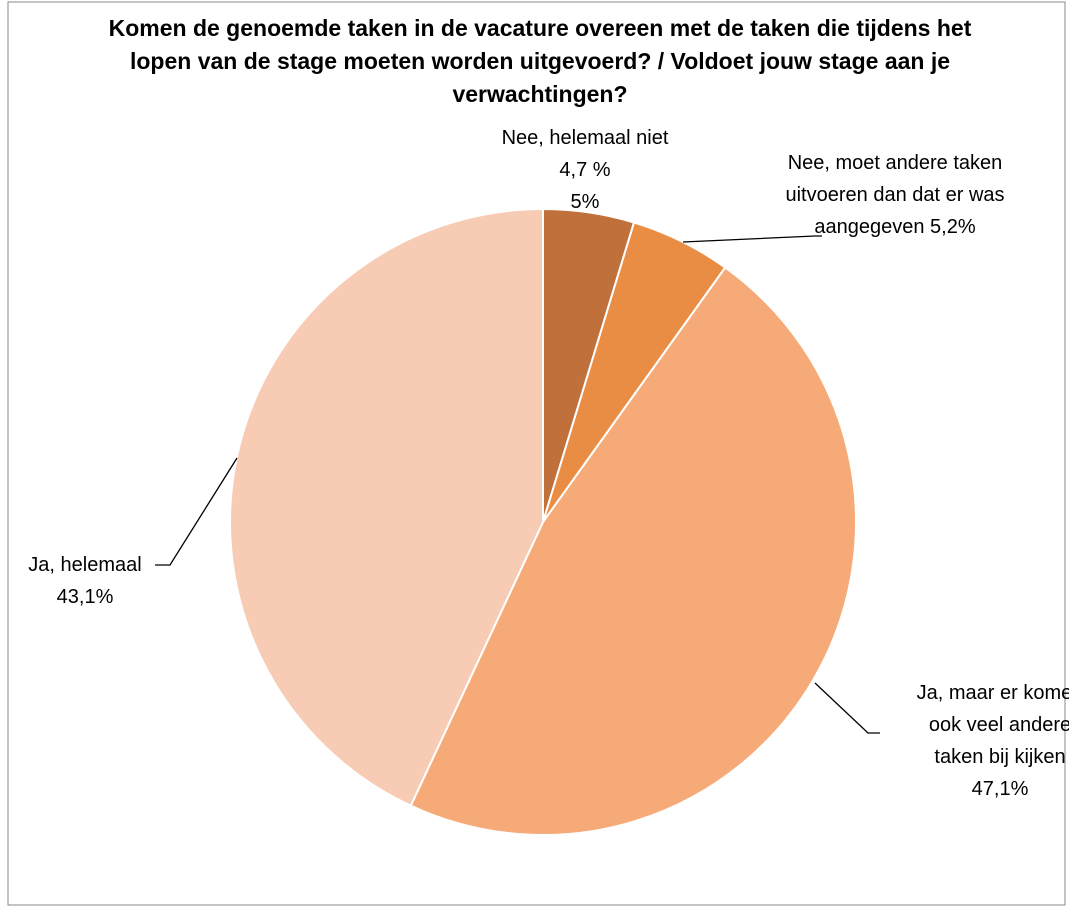 The width and height of the screenshot is (1069, 908). What do you see at coordinates (585, 154) in the screenshot?
I see `category-label: Nee, helemaal niet 4,7 %` at bounding box center [585, 154].